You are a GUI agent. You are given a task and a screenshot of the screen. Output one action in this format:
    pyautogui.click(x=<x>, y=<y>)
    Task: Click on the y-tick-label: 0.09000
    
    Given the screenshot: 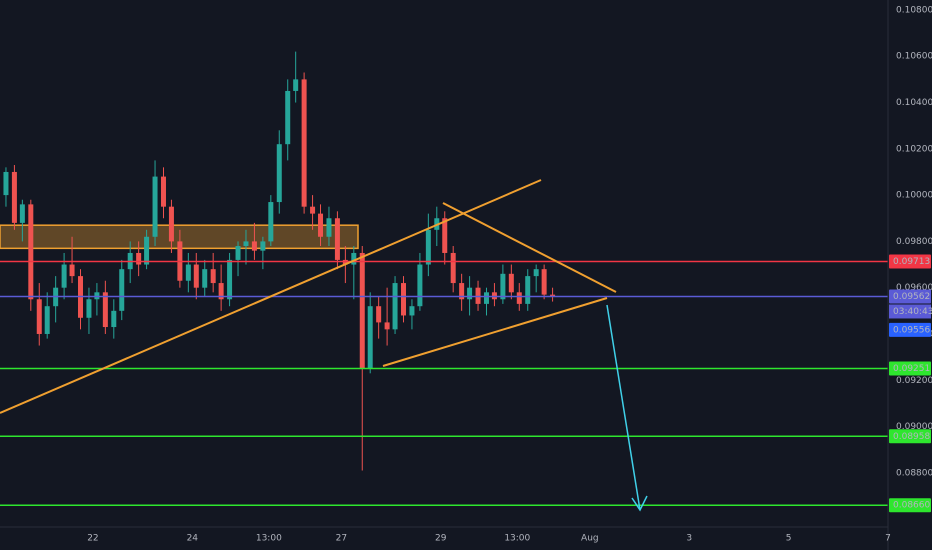 What is the action you would take?
    pyautogui.click(x=914, y=427)
    